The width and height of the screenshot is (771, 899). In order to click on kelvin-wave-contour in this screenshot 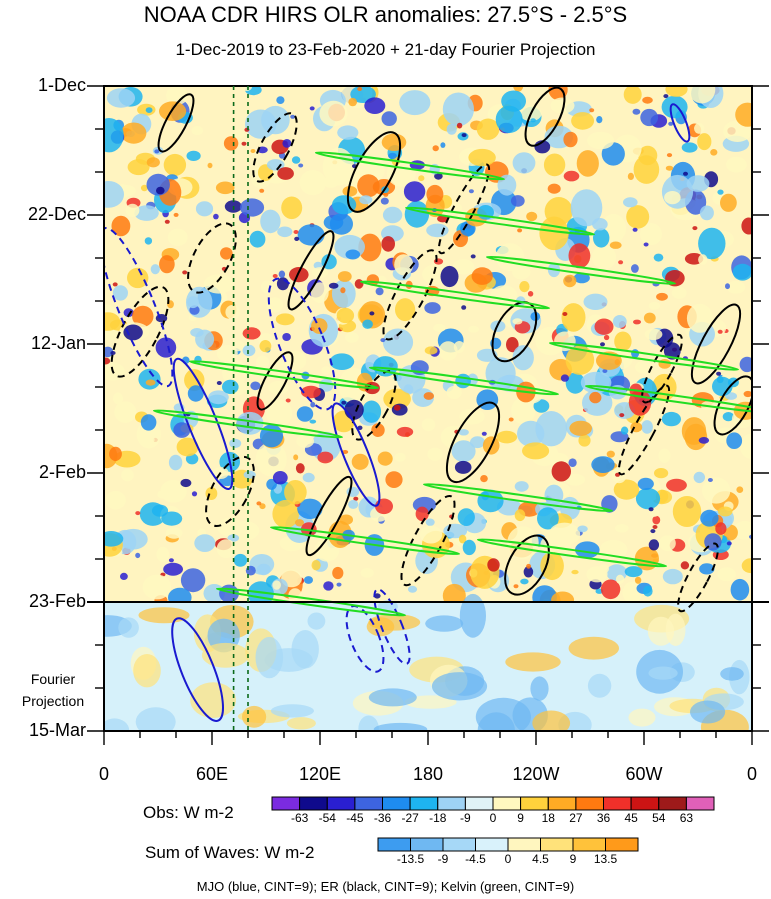, I will do `click(365, 541)`.